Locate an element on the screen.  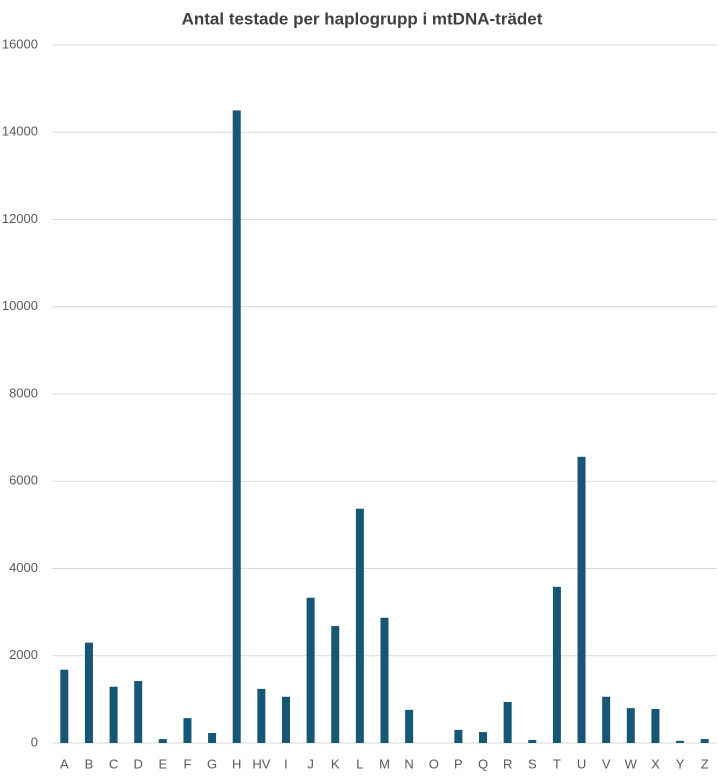
x-tick-label: H is located at coordinates (236, 763).